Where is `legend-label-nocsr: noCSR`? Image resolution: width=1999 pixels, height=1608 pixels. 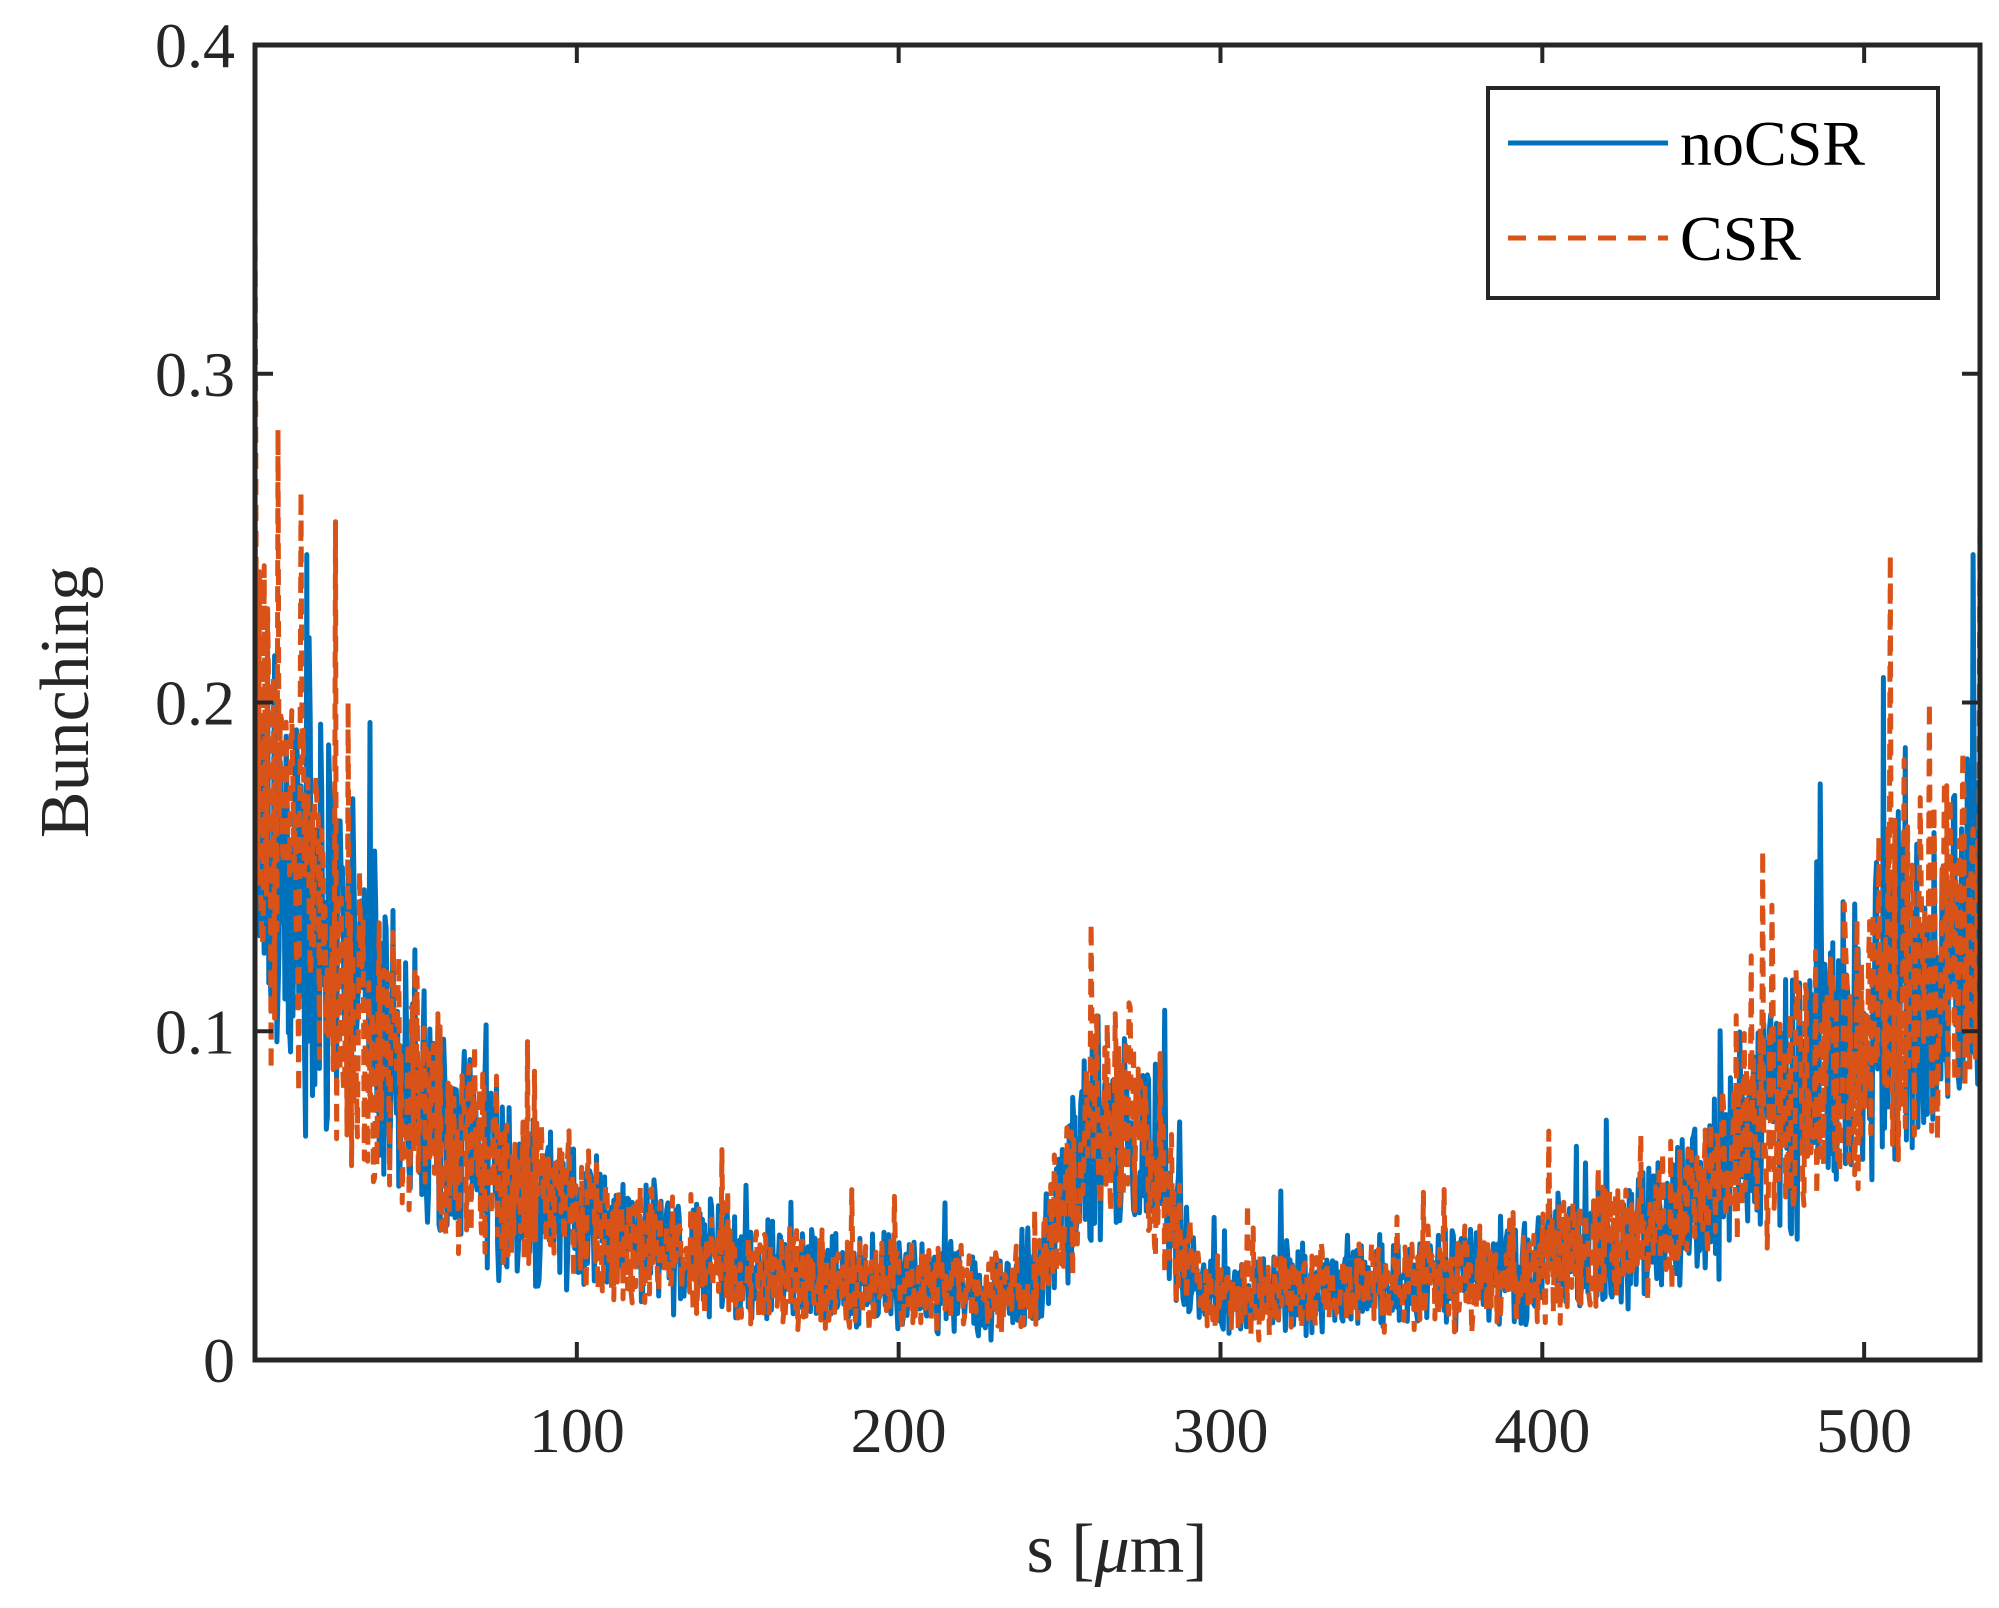
legend-label-nocsr: noCSR is located at coordinates (1772, 143).